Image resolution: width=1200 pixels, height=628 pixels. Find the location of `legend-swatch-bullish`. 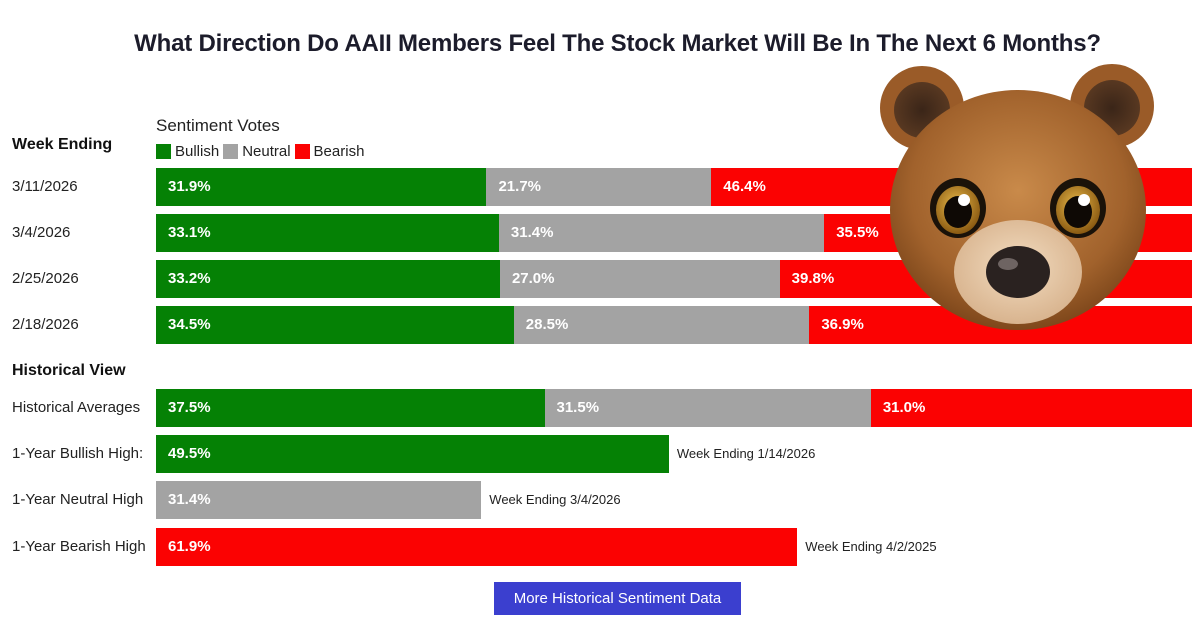

legend-swatch-bullish is located at coordinates (163, 151).